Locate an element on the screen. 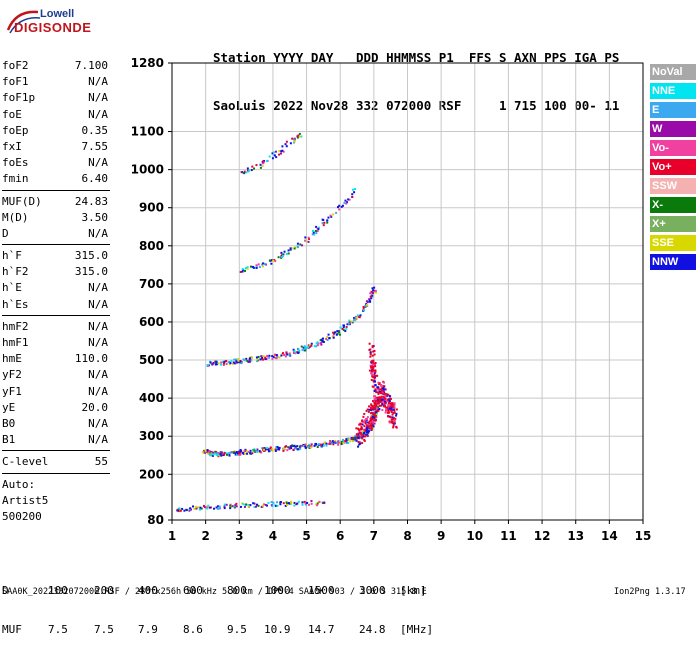  param-row: hmF1 N/A is located at coordinates (55, 343).